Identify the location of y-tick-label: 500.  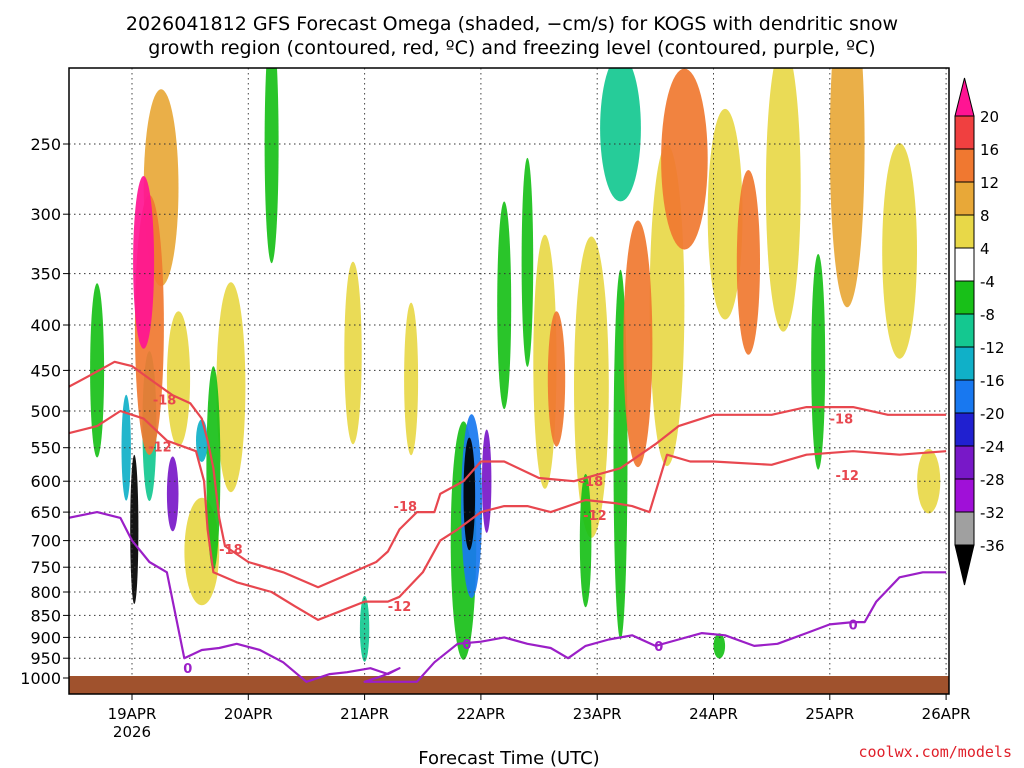
(45, 411).